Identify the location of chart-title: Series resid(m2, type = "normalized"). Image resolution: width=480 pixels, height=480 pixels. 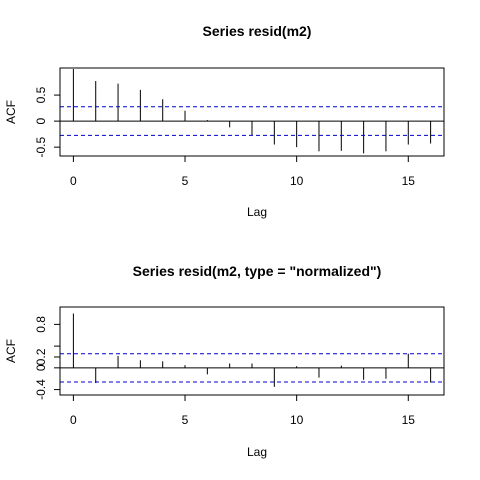
(257, 271).